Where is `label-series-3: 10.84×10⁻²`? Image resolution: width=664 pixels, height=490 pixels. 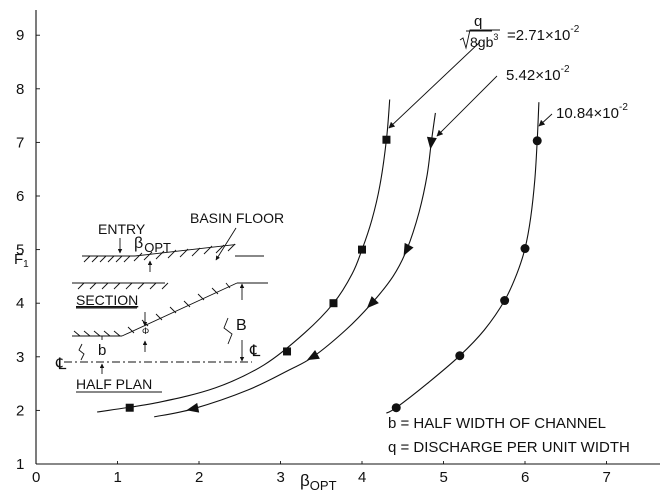
label-series-3: 10.84×10⁻² is located at coordinates (592, 112).